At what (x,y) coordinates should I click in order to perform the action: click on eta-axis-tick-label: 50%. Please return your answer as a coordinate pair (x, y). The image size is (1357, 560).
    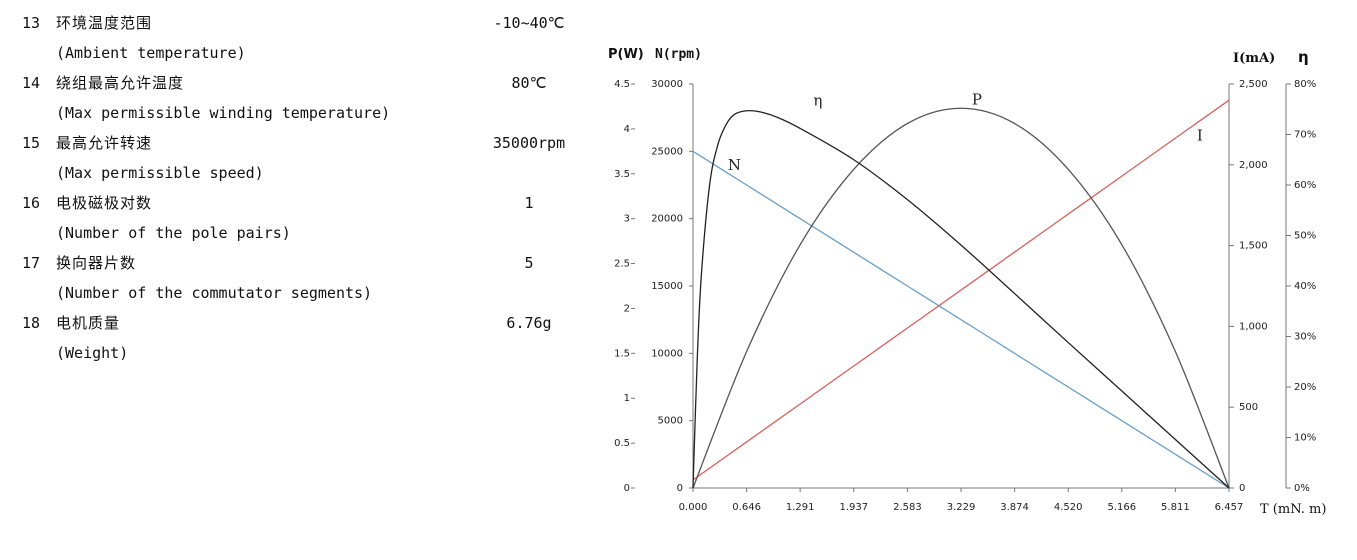
    Looking at the image, I should click on (1305, 236).